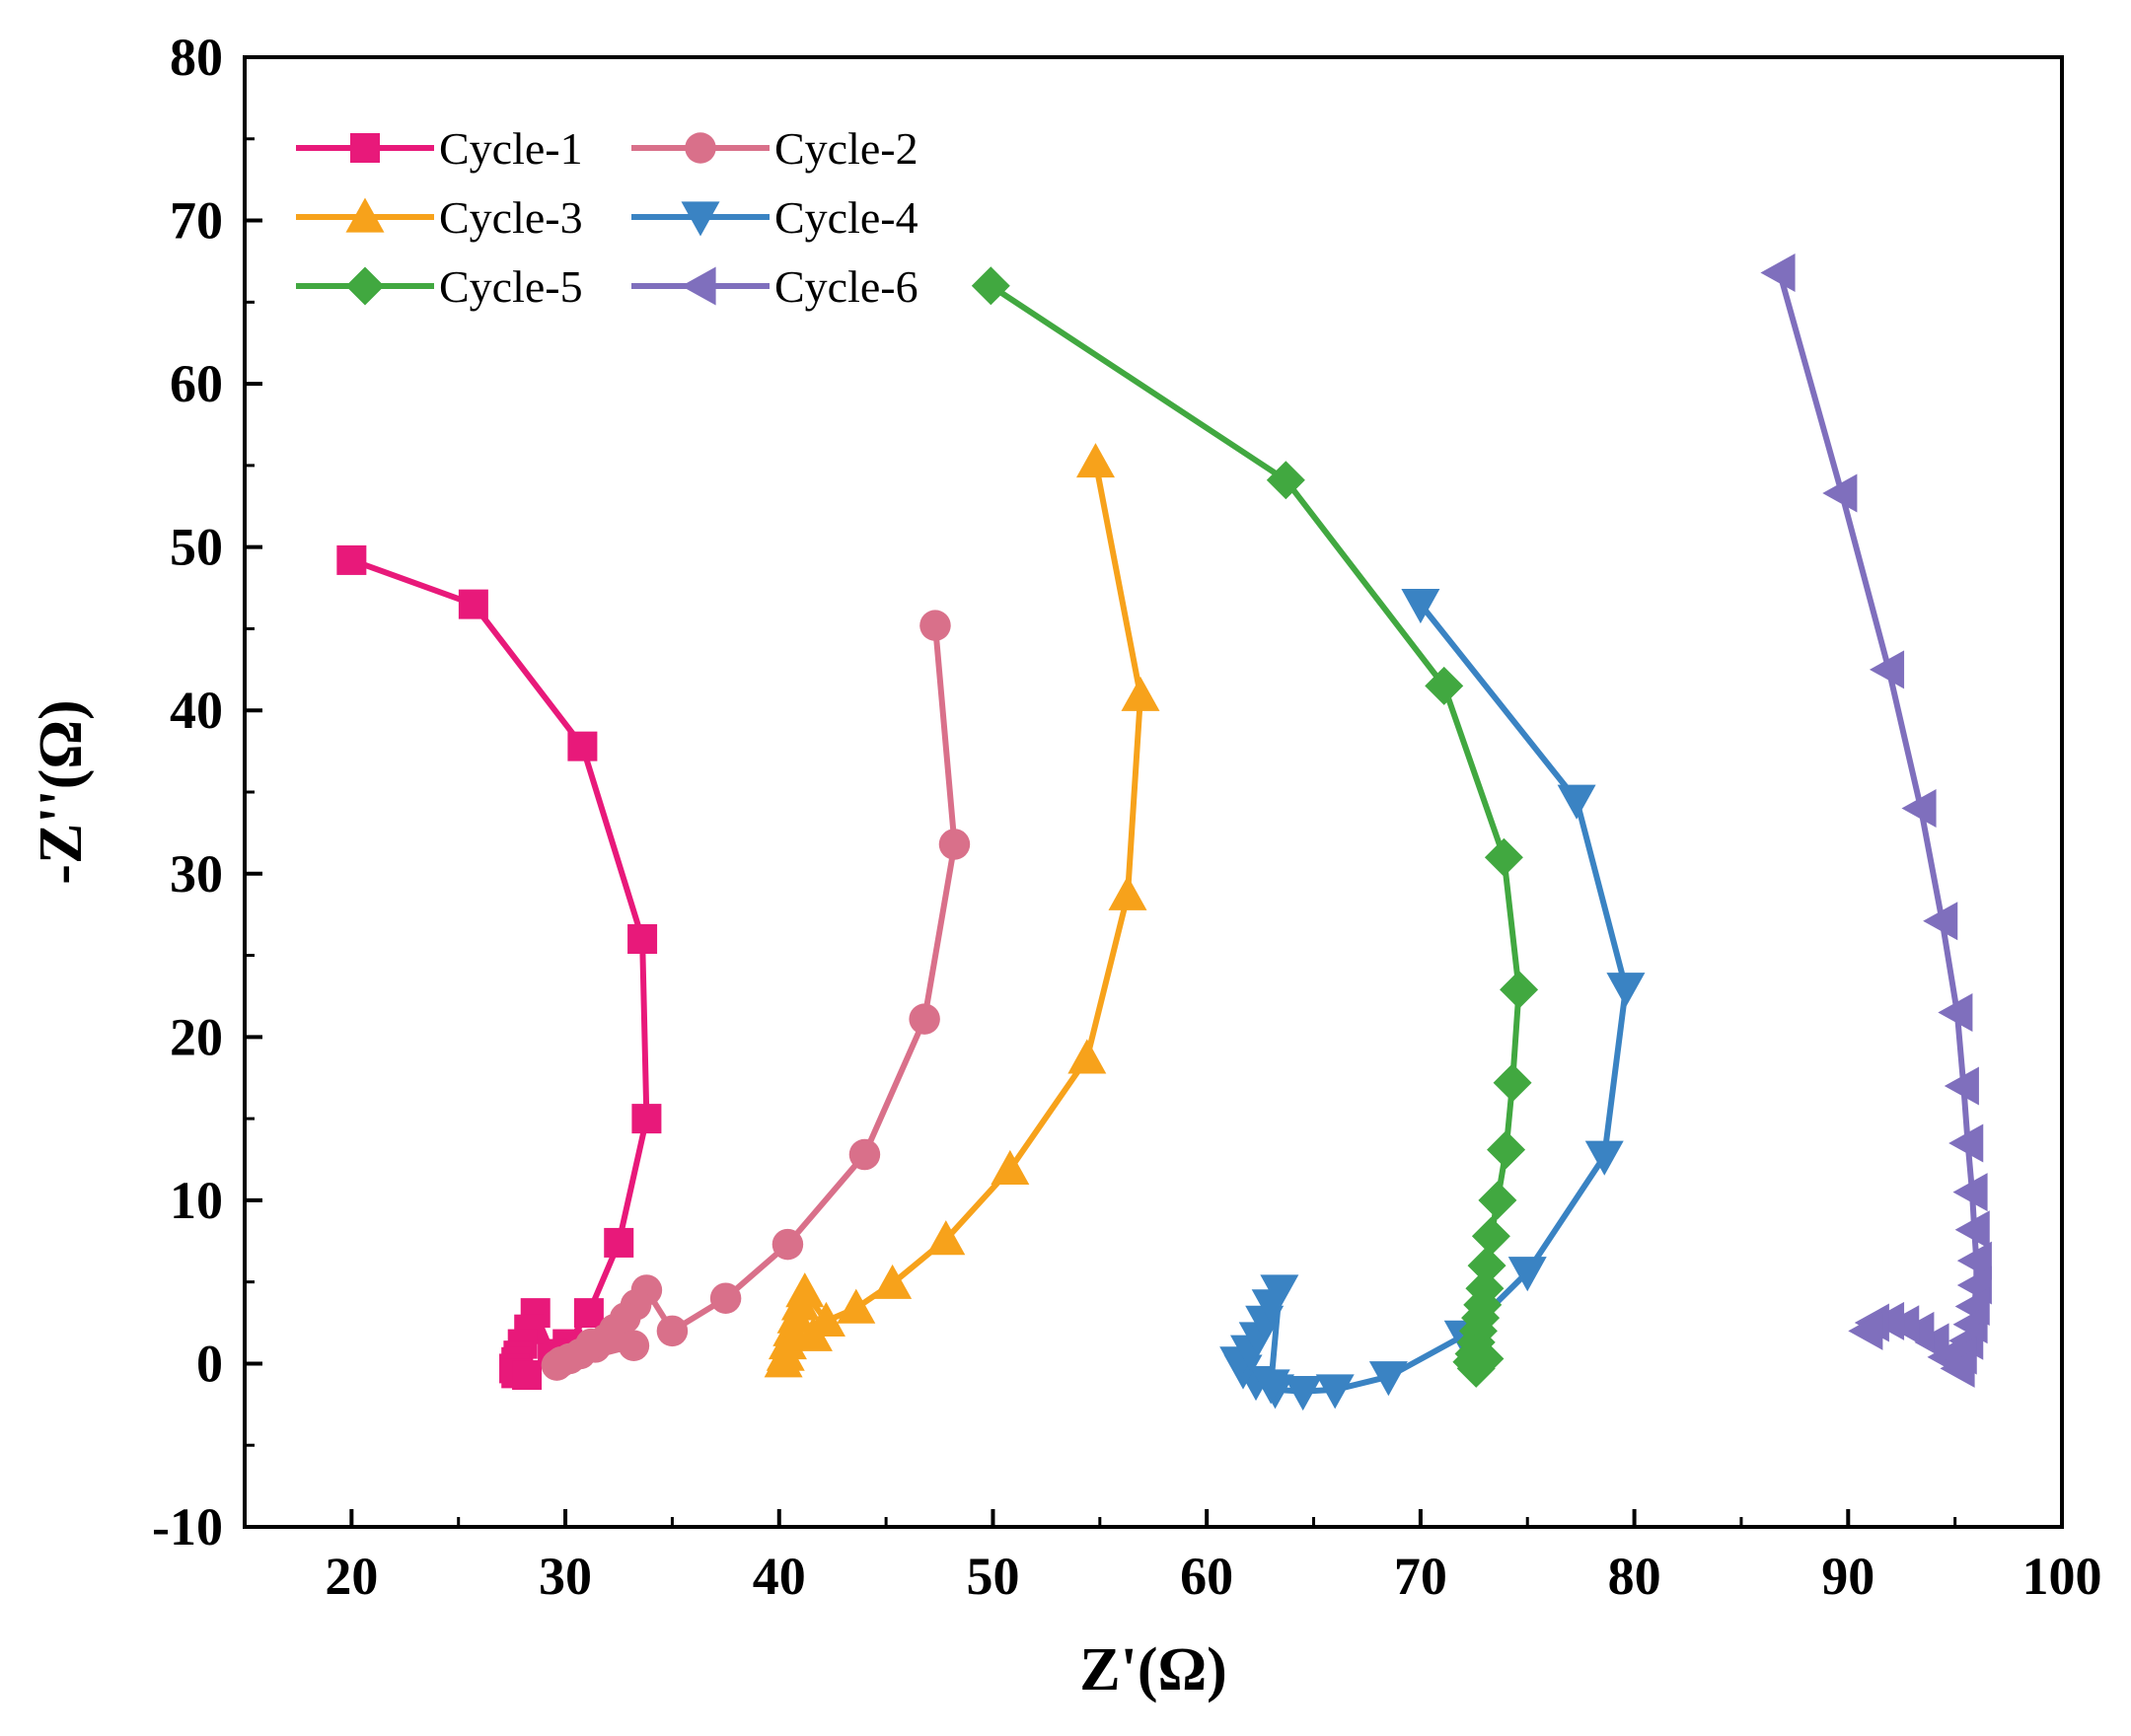  What do you see at coordinates (61, 791) in the screenshot?
I see `y-axis-title: -Z''(Ω)` at bounding box center [61, 791].